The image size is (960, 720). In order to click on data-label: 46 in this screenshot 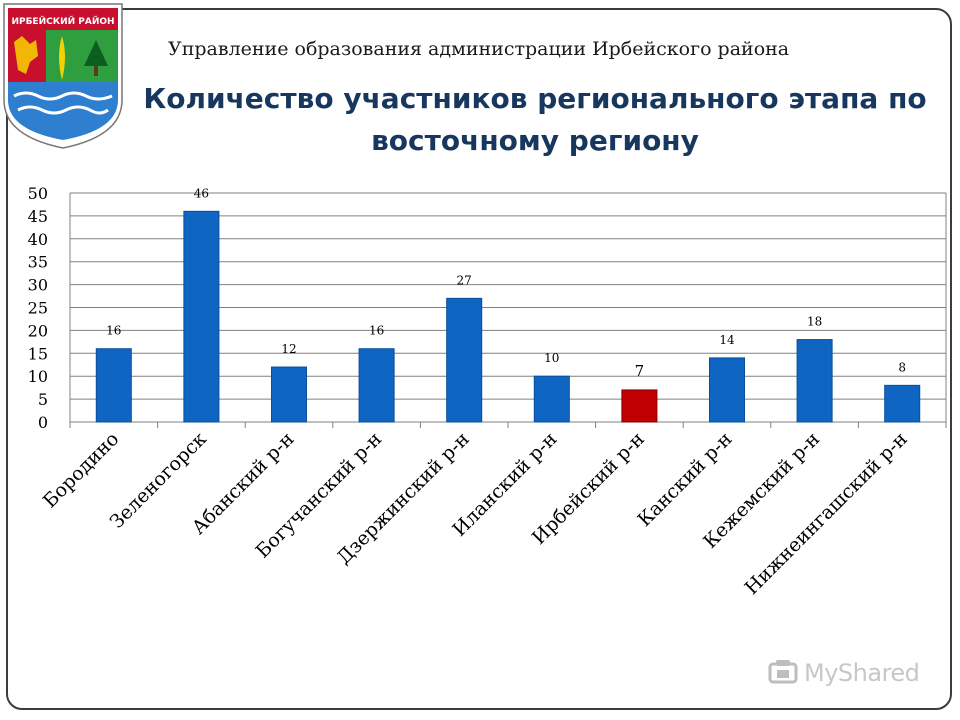, I will do `click(201, 193)`.